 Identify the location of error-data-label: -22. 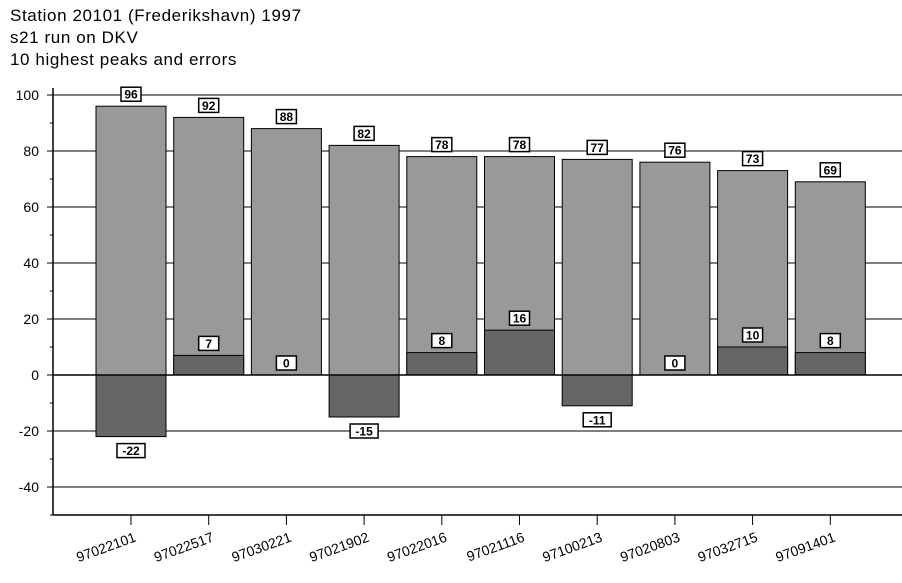
(131, 451).